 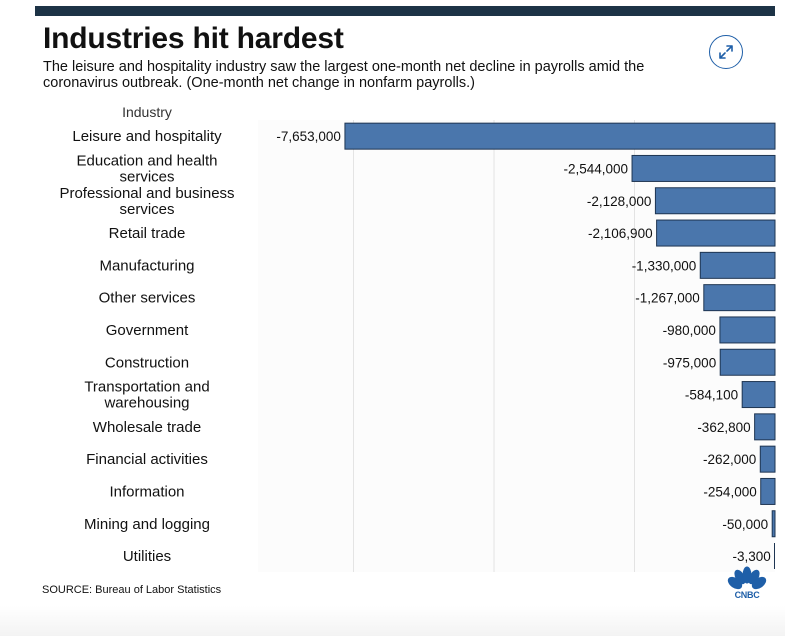 I want to click on category-label: Construction, so click(x=147, y=362).